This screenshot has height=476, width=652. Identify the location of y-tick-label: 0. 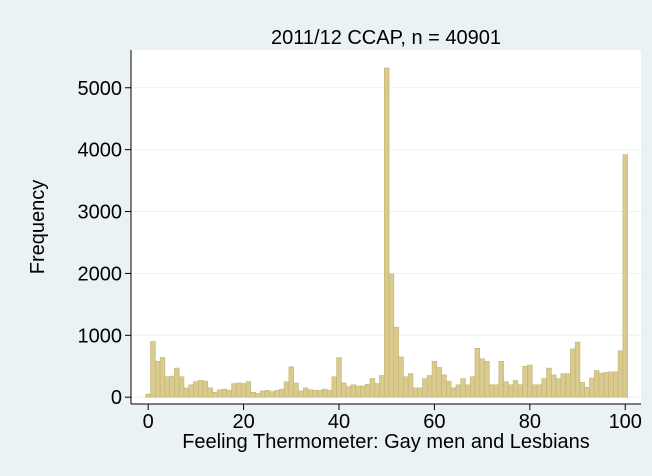
(116, 398).